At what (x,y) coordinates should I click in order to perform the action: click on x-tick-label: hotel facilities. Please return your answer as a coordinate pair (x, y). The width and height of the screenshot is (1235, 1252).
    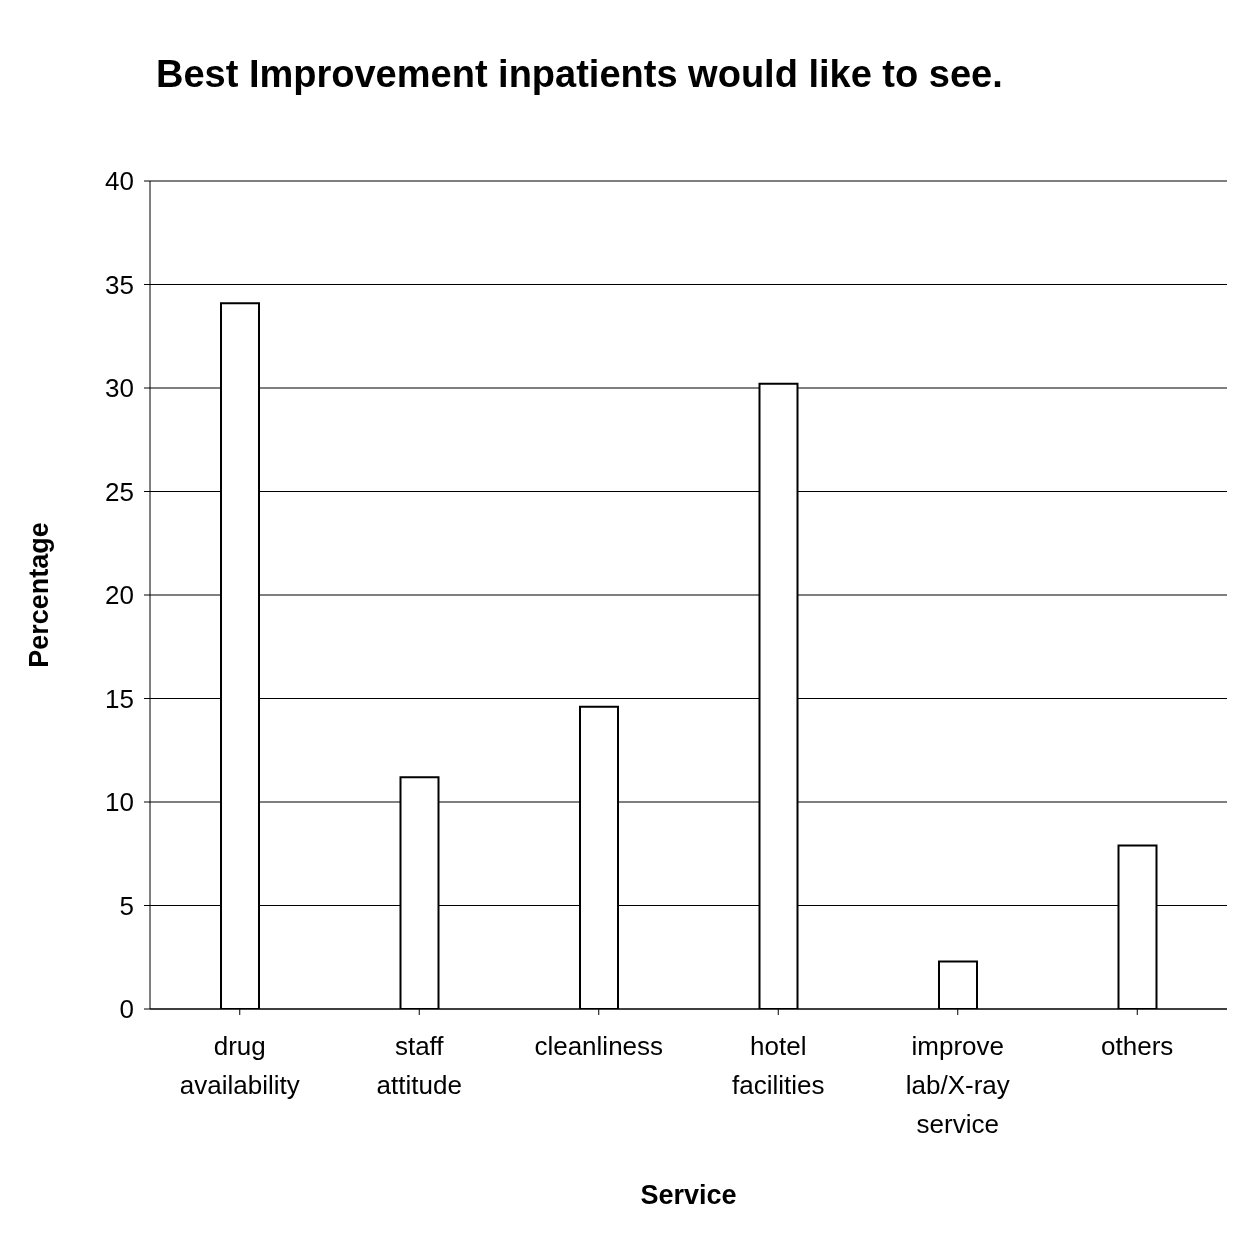
    Looking at the image, I should click on (778, 1065).